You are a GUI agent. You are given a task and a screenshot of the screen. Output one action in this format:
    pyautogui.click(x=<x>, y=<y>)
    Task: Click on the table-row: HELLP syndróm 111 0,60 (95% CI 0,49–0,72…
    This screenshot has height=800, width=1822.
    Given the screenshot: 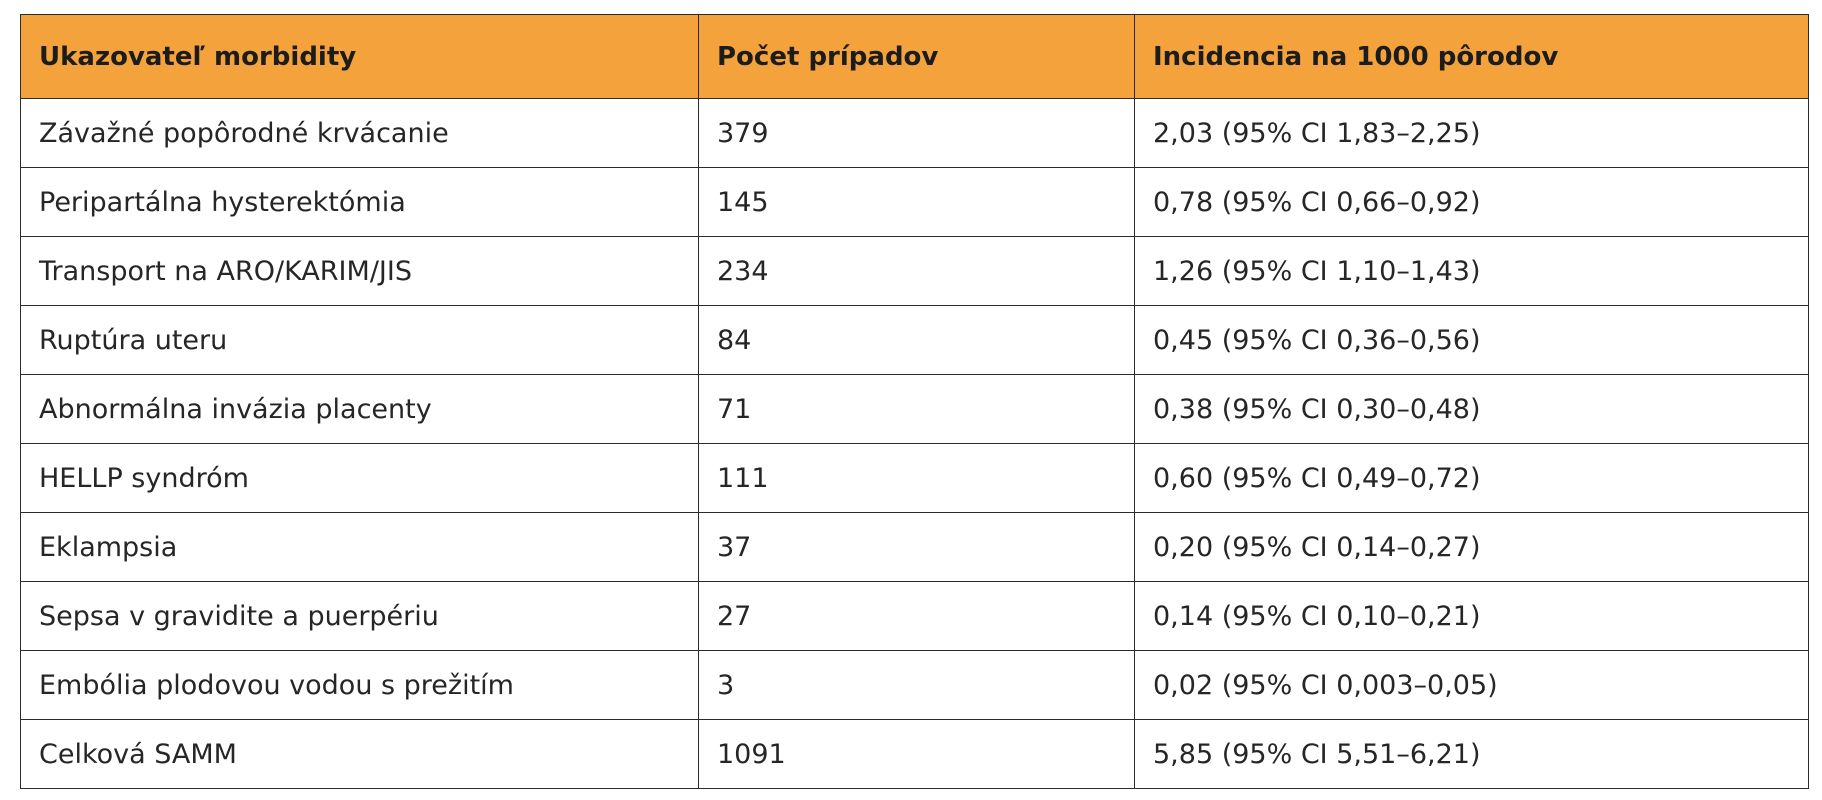 What is the action you would take?
    pyautogui.click(x=914, y=478)
    